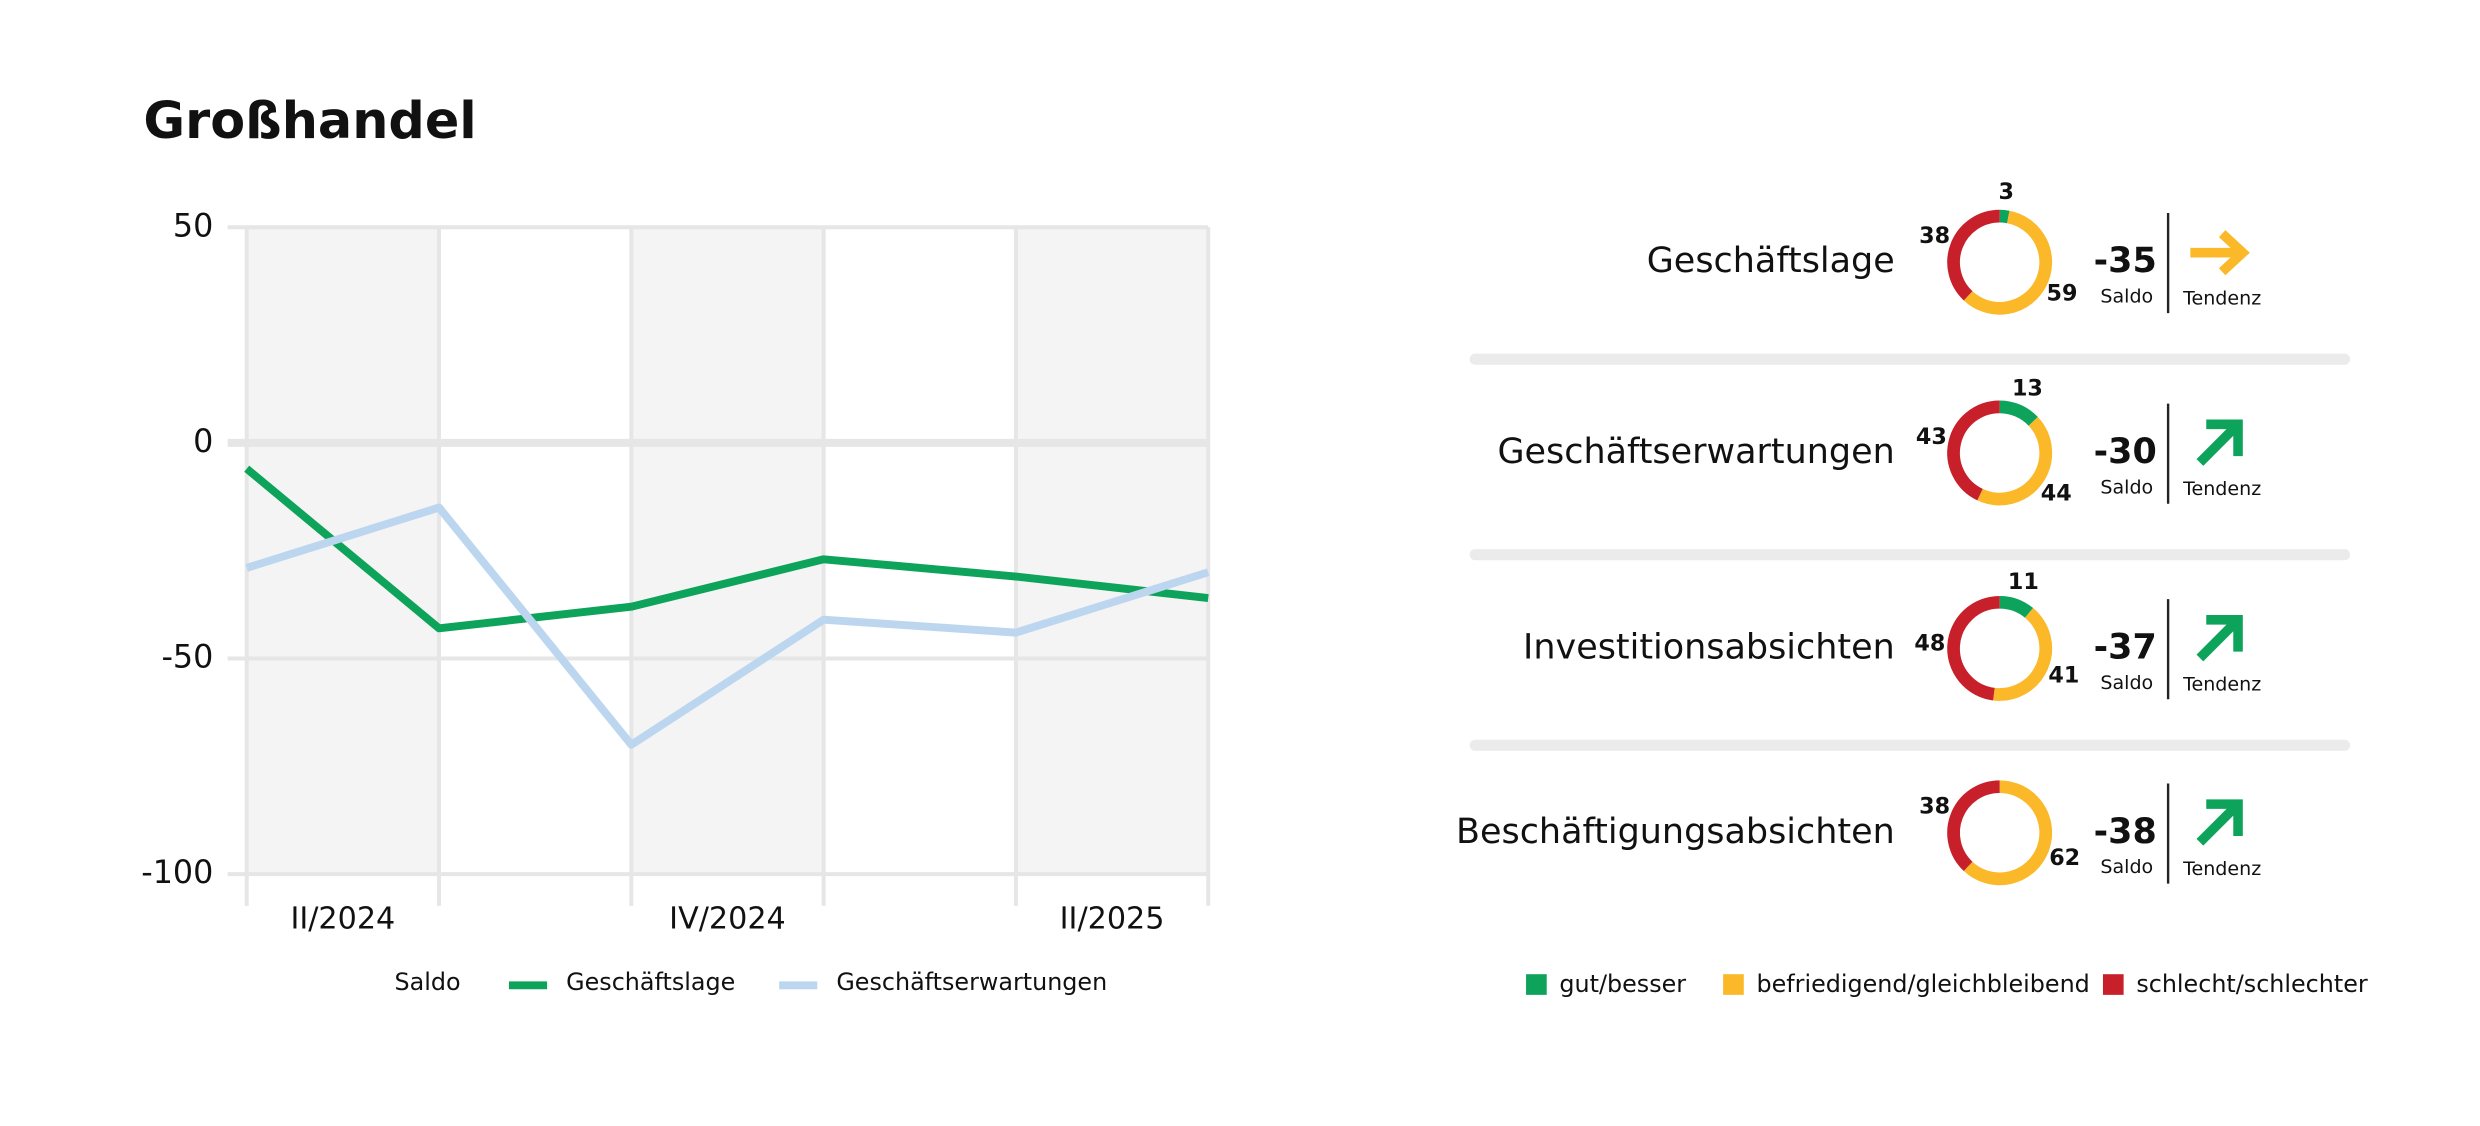  I want to click on y-tick-label: 50, so click(193, 226).